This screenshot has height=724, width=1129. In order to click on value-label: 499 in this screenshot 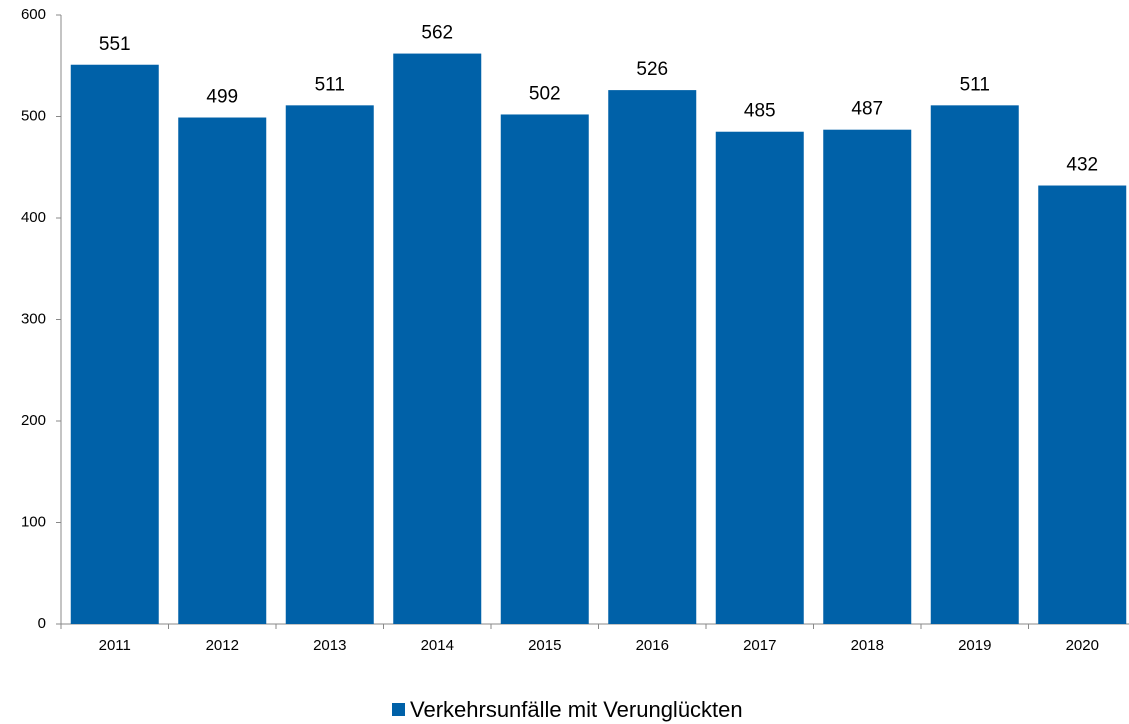, I will do `click(222, 97)`.